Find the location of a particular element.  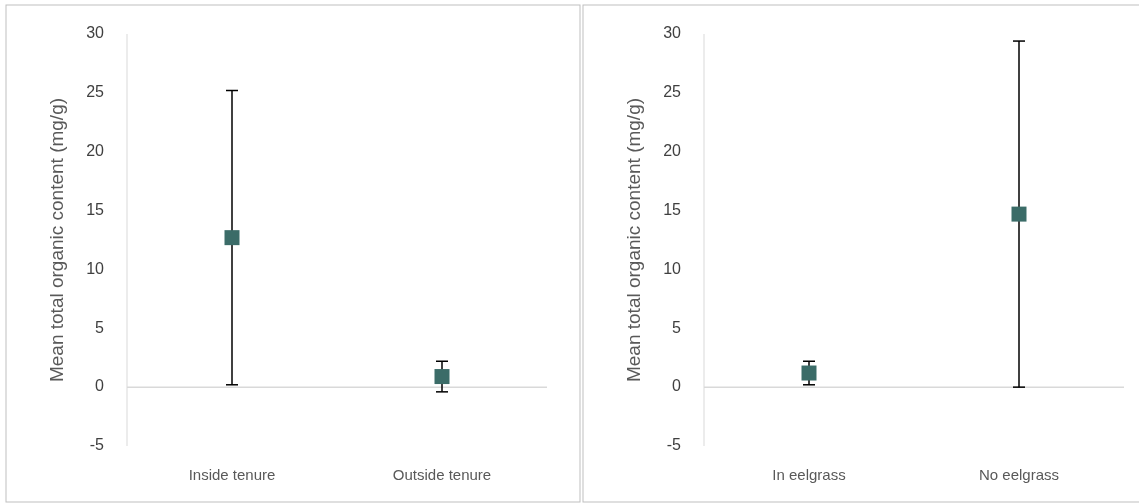

x-tick-label: No eelgrass is located at coordinates (1019, 474).